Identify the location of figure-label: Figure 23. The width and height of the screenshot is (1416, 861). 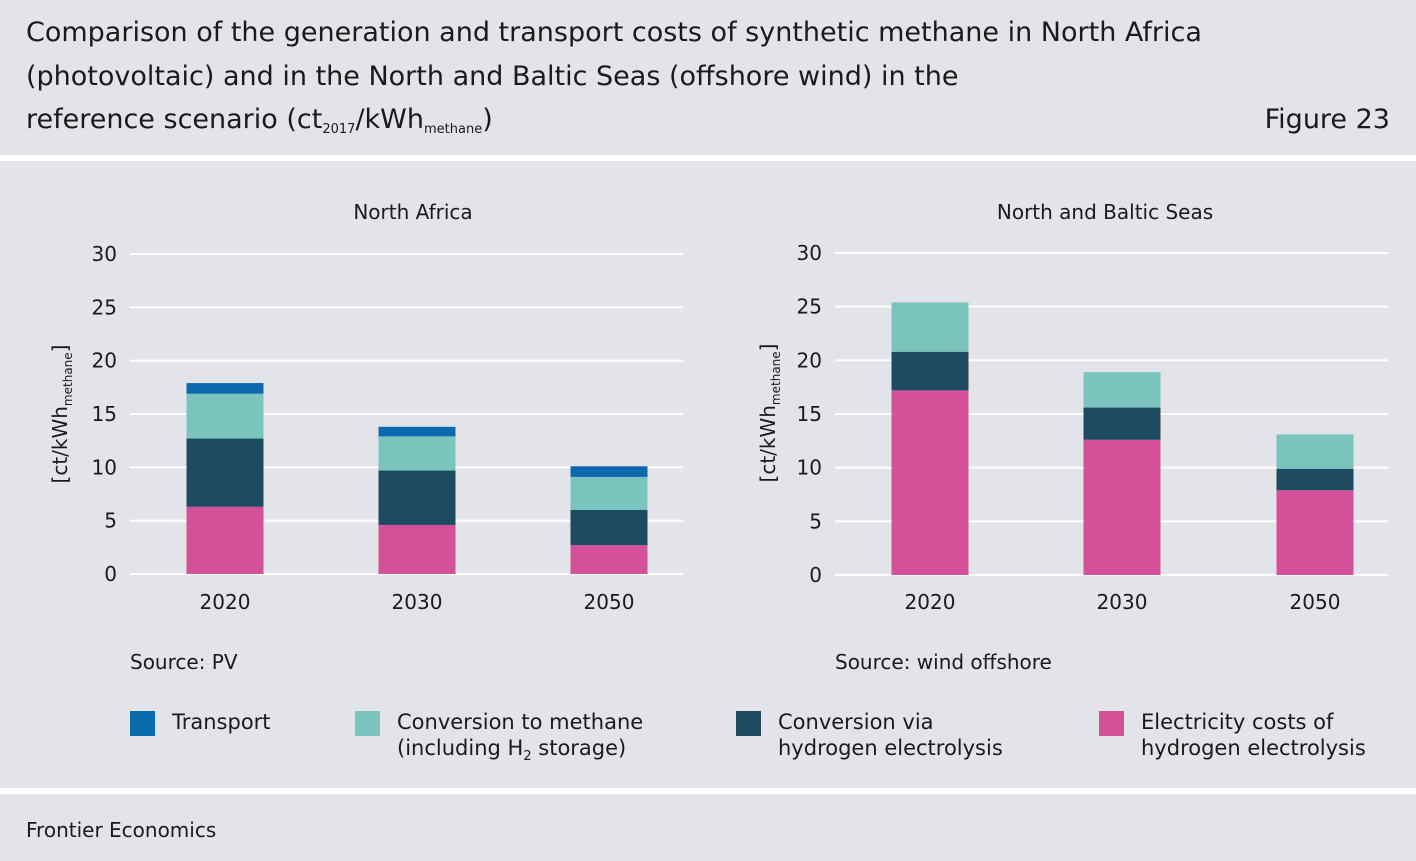
(1327, 119).